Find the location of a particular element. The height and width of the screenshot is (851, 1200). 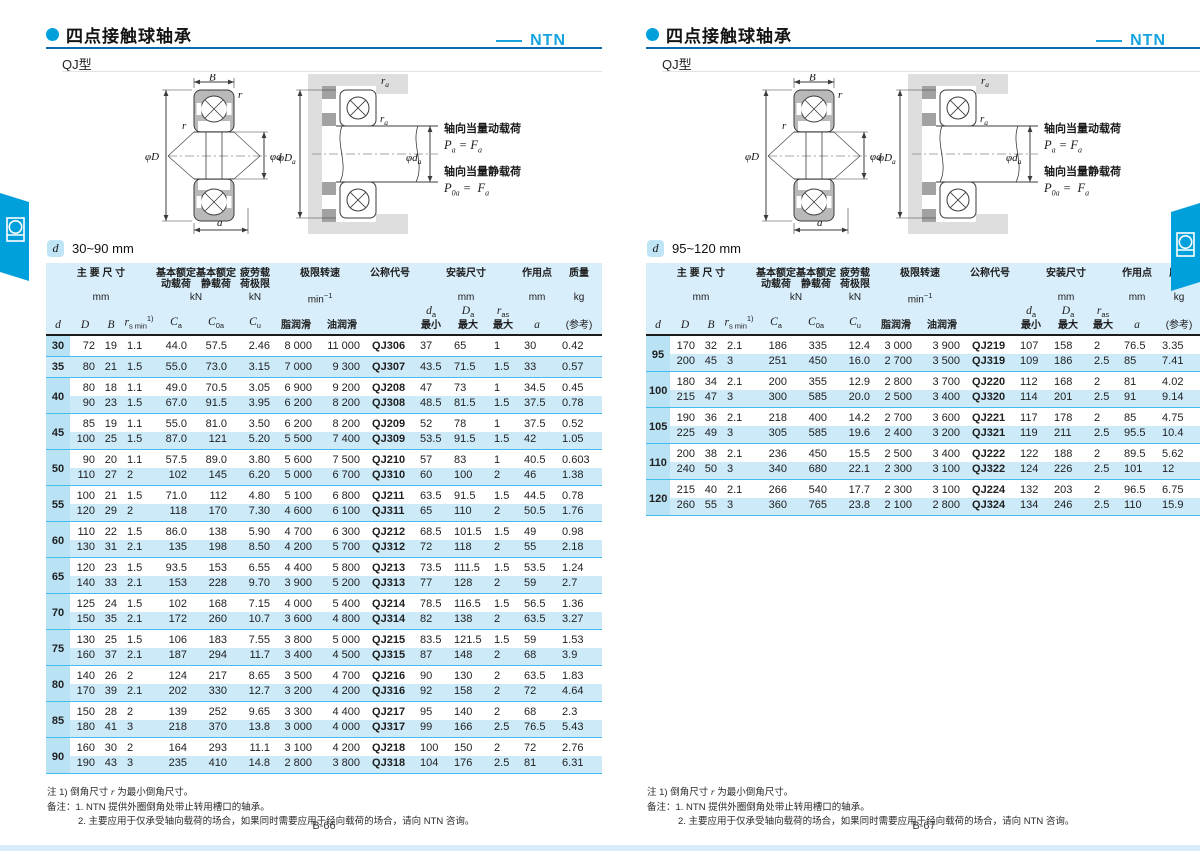

col-rs-min: 2 is located at coordinates (139, 513).